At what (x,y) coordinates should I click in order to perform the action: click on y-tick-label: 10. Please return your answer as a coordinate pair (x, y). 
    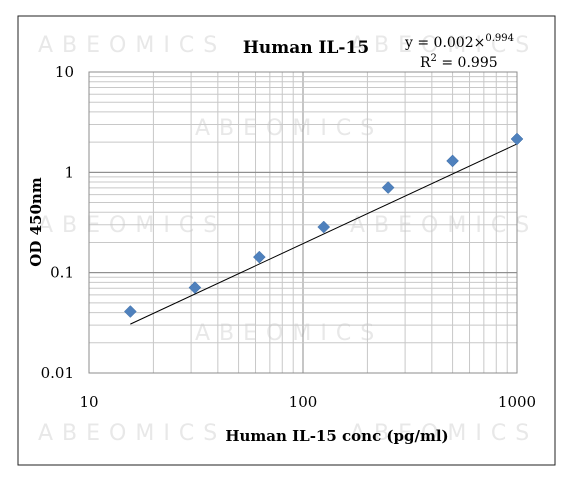
    Looking at the image, I should click on (64, 72).